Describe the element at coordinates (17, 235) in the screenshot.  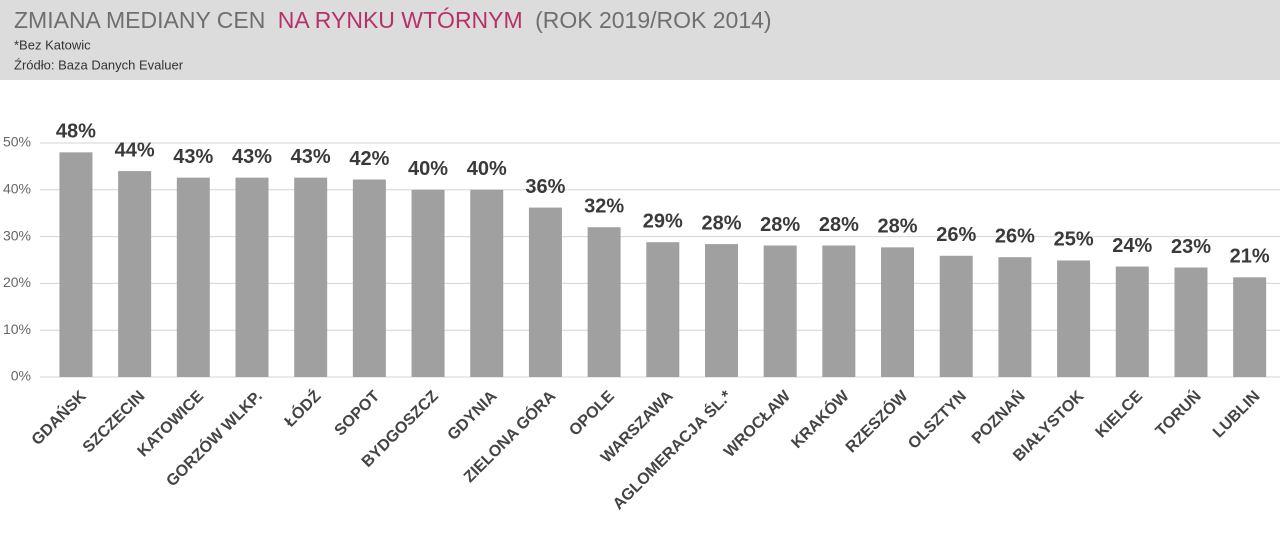
I see `y-tick-label: 30%` at that location.